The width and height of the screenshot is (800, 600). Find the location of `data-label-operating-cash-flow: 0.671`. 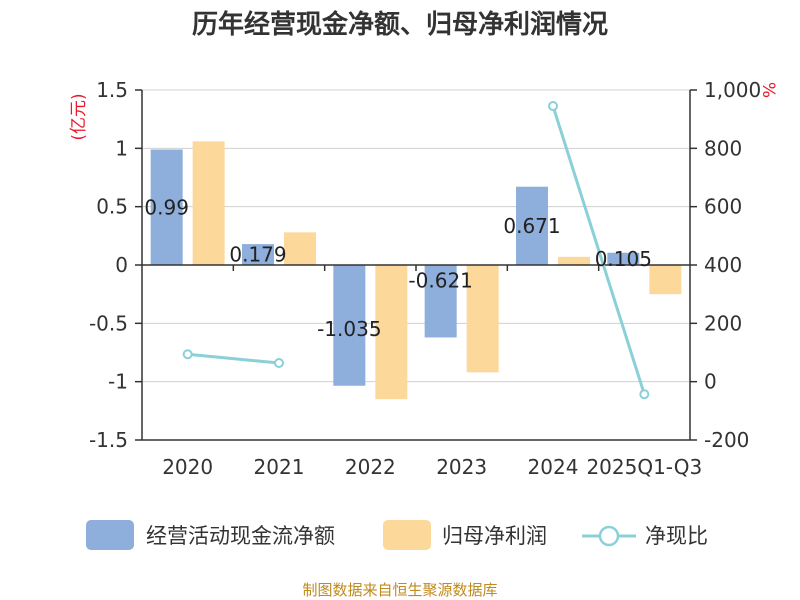

data-label-operating-cash-flow: 0.671 is located at coordinates (531, 226).